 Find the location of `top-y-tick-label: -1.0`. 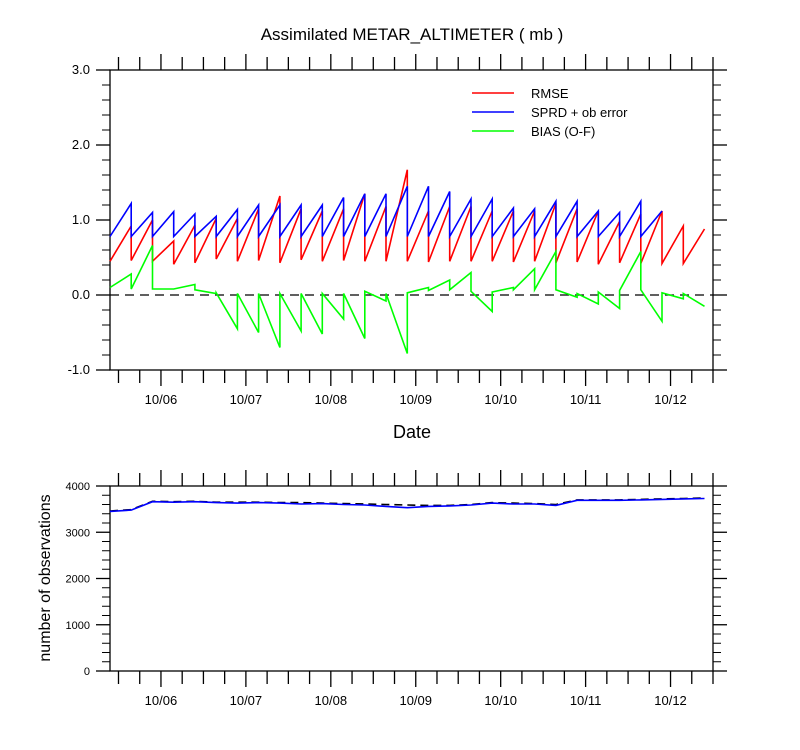

top-y-tick-label: -1.0 is located at coordinates (79, 369).